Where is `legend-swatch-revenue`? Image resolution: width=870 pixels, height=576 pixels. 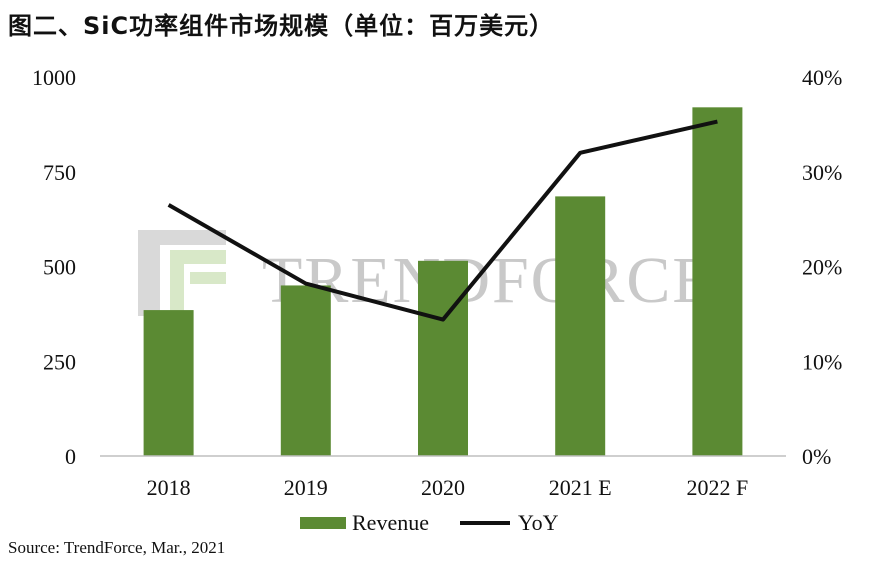
legend-swatch-revenue is located at coordinates (323, 523).